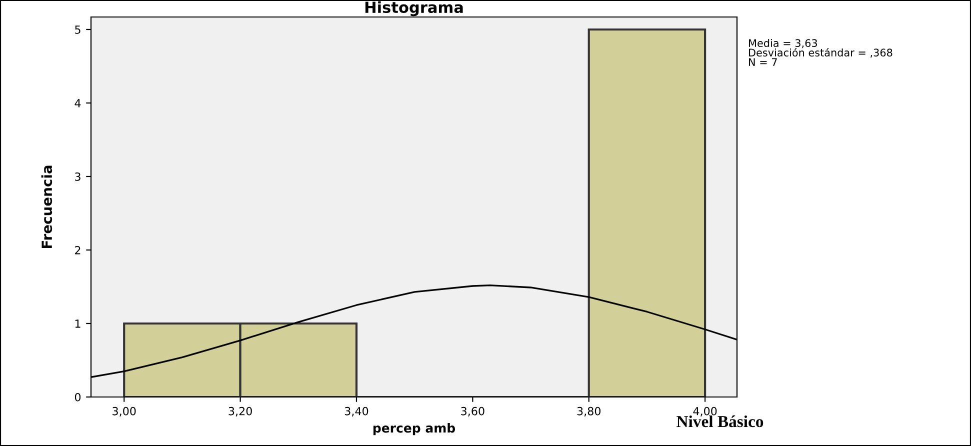  I want to click on y-tick-label: 3, so click(77, 176).